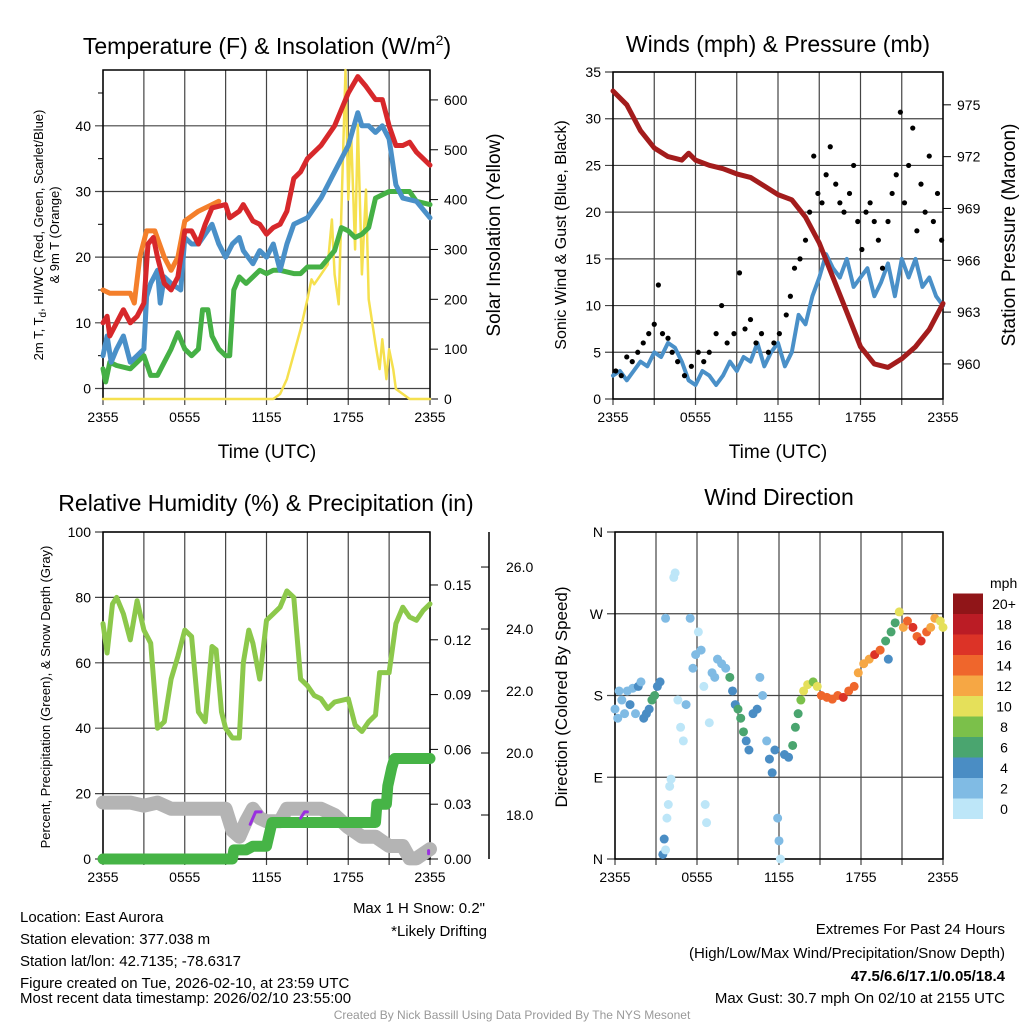  Describe the element at coordinates (910, 929) in the screenshot. I see `extremes-title: Extremes For Past 24 Hours` at that location.